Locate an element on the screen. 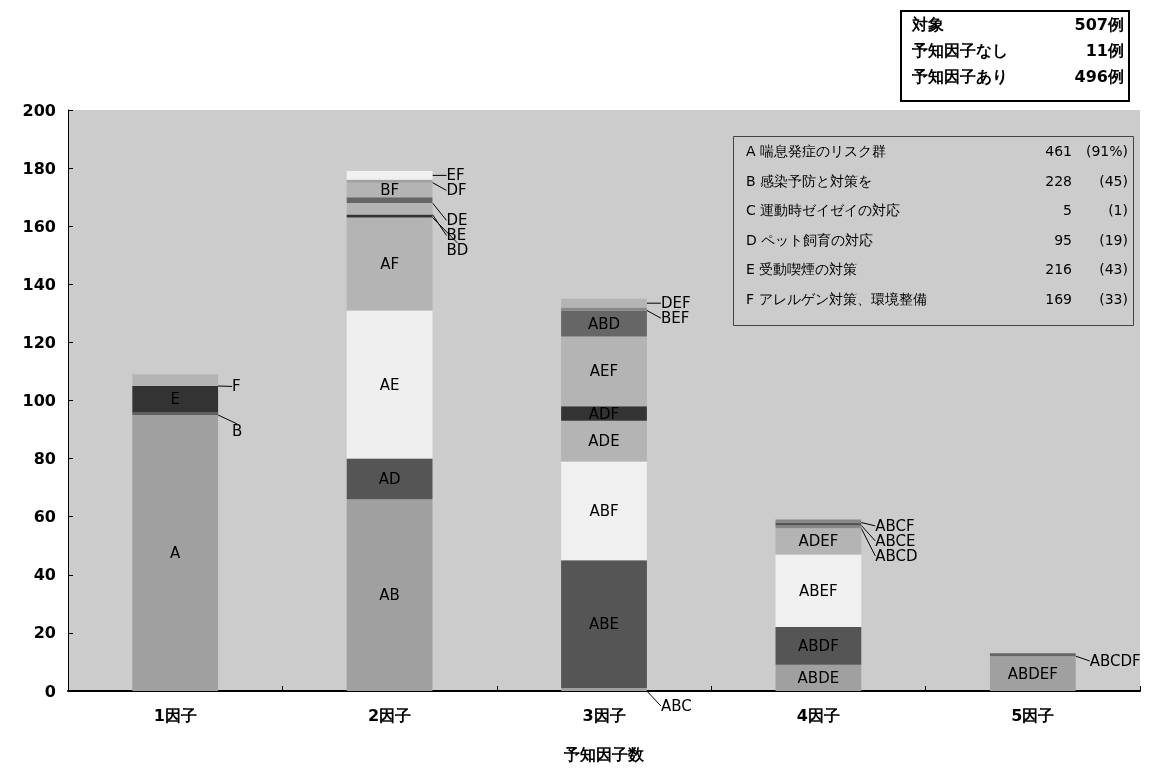 This screenshot has width=1156, height=778. series-label: BF is located at coordinates (390, 189).